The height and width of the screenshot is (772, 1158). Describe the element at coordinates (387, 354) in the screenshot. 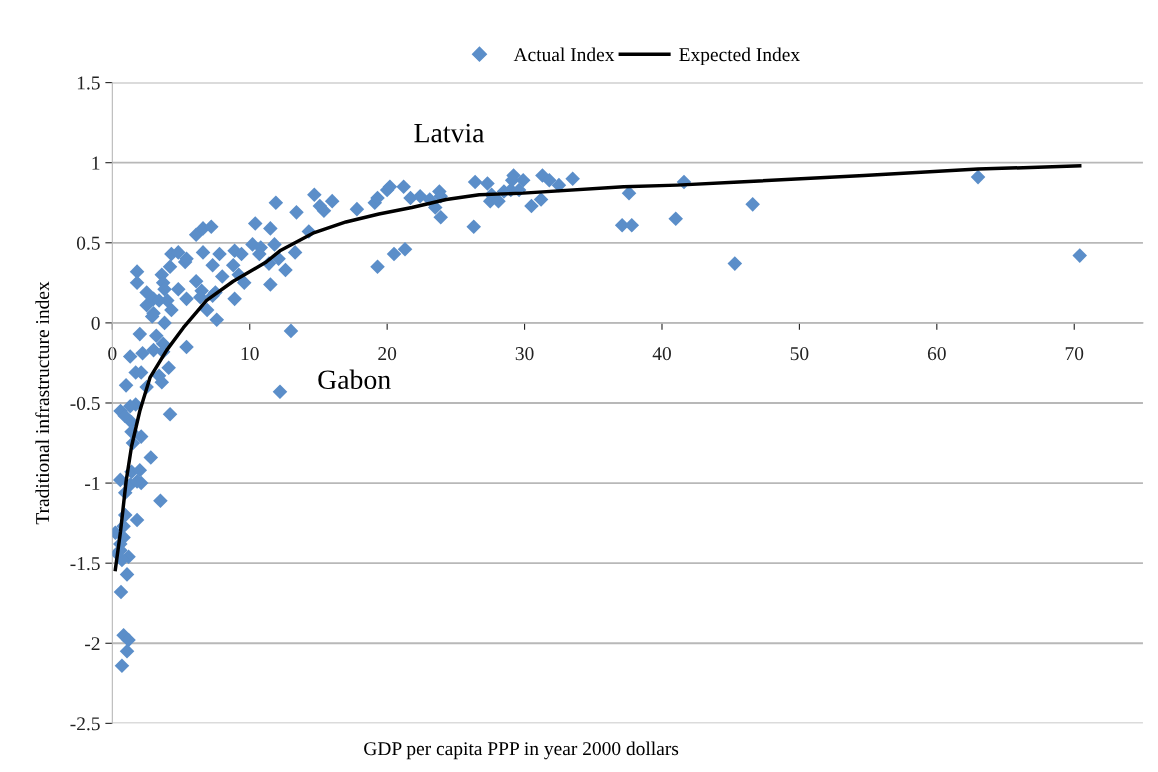

I see `x-tick-label: 20` at that location.